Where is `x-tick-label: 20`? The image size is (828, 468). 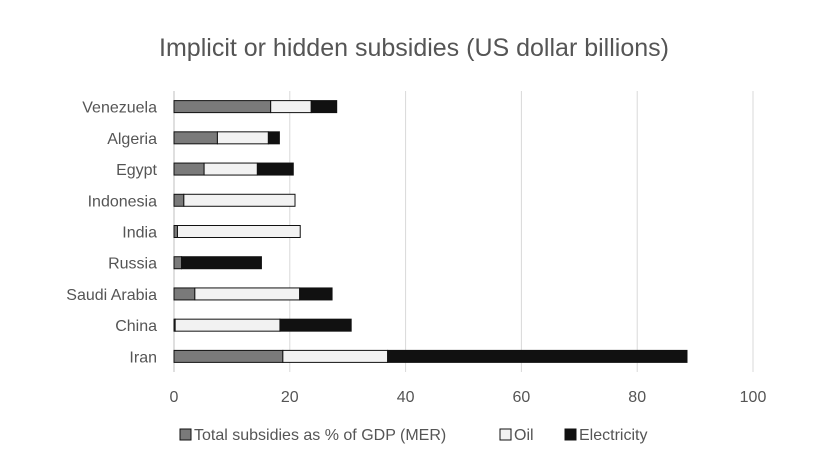 x-tick-label: 20 is located at coordinates (290, 397).